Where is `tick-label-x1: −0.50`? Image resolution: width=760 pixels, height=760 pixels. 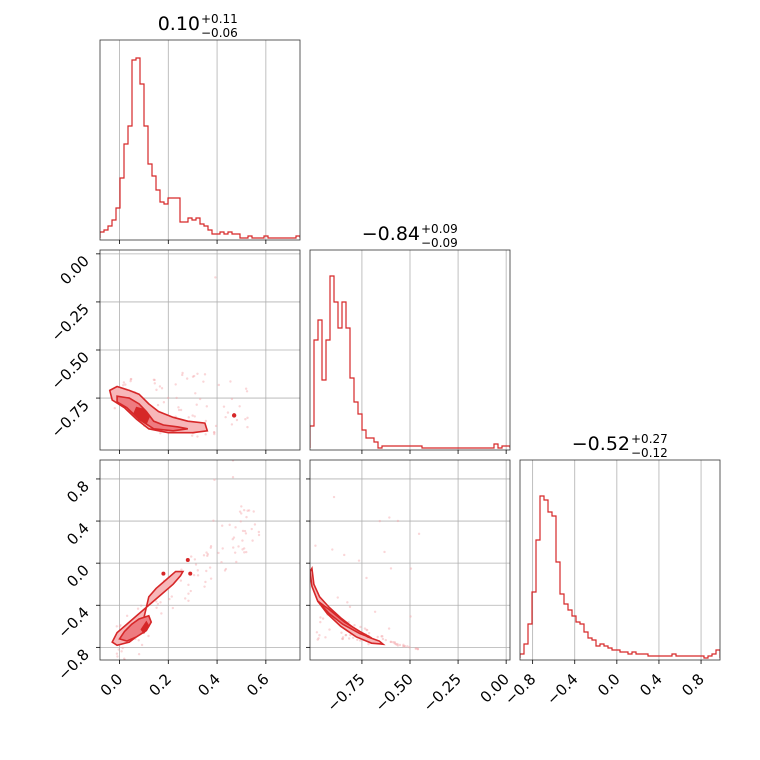
tick-label-x1: −0.50 is located at coordinates (394, 692).